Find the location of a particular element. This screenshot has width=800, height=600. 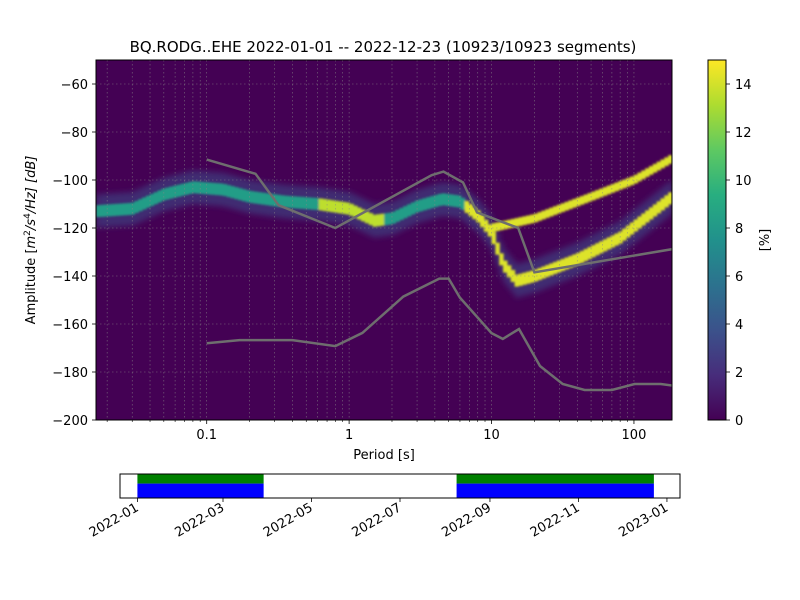

y-tick-label: −80 is located at coordinates (74, 133).